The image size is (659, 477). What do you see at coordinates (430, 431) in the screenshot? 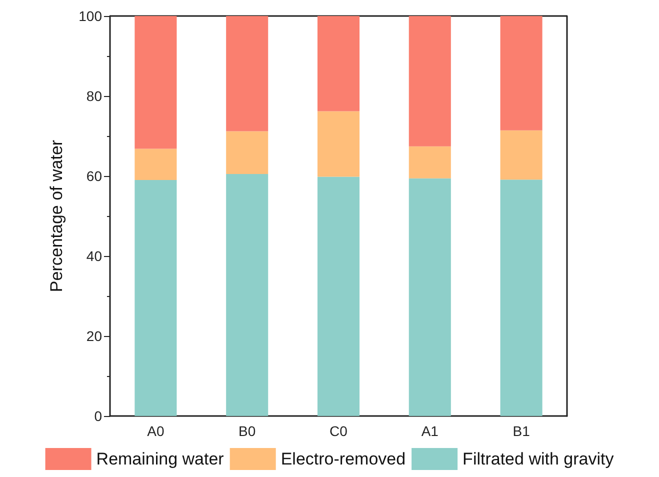
I see `x-tick-label: A1` at bounding box center [430, 431].